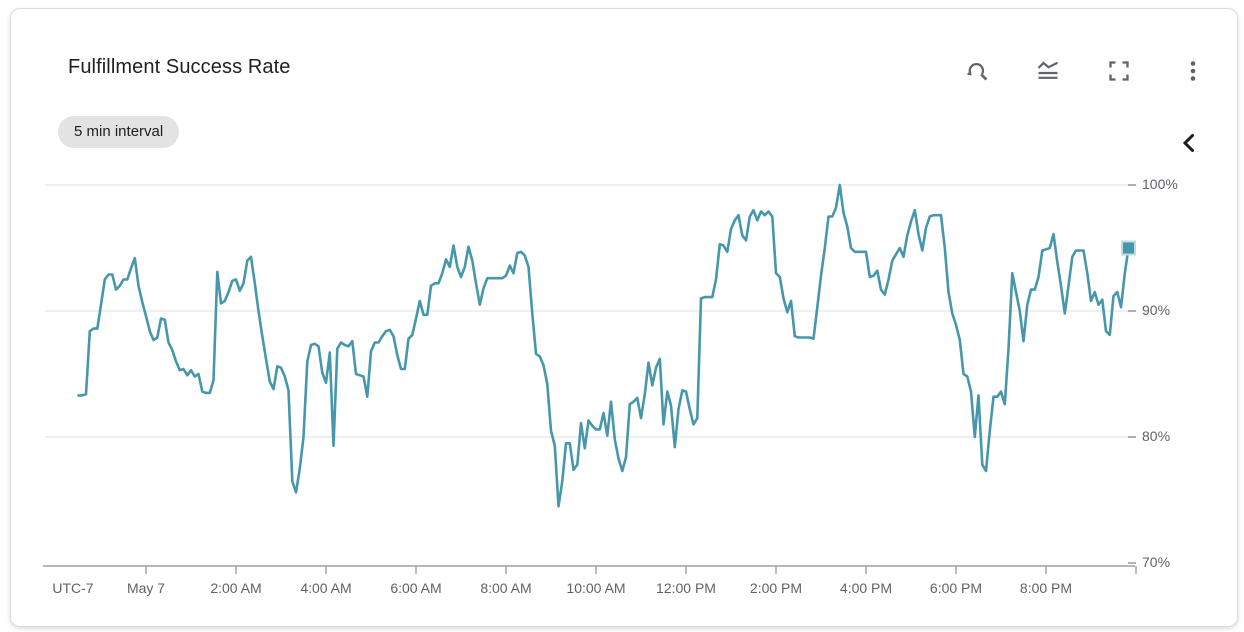 The height and width of the screenshot is (632, 1244). Describe the element at coordinates (326, 588) in the screenshot. I see `x-axis-label: 4:00 AM` at that location.